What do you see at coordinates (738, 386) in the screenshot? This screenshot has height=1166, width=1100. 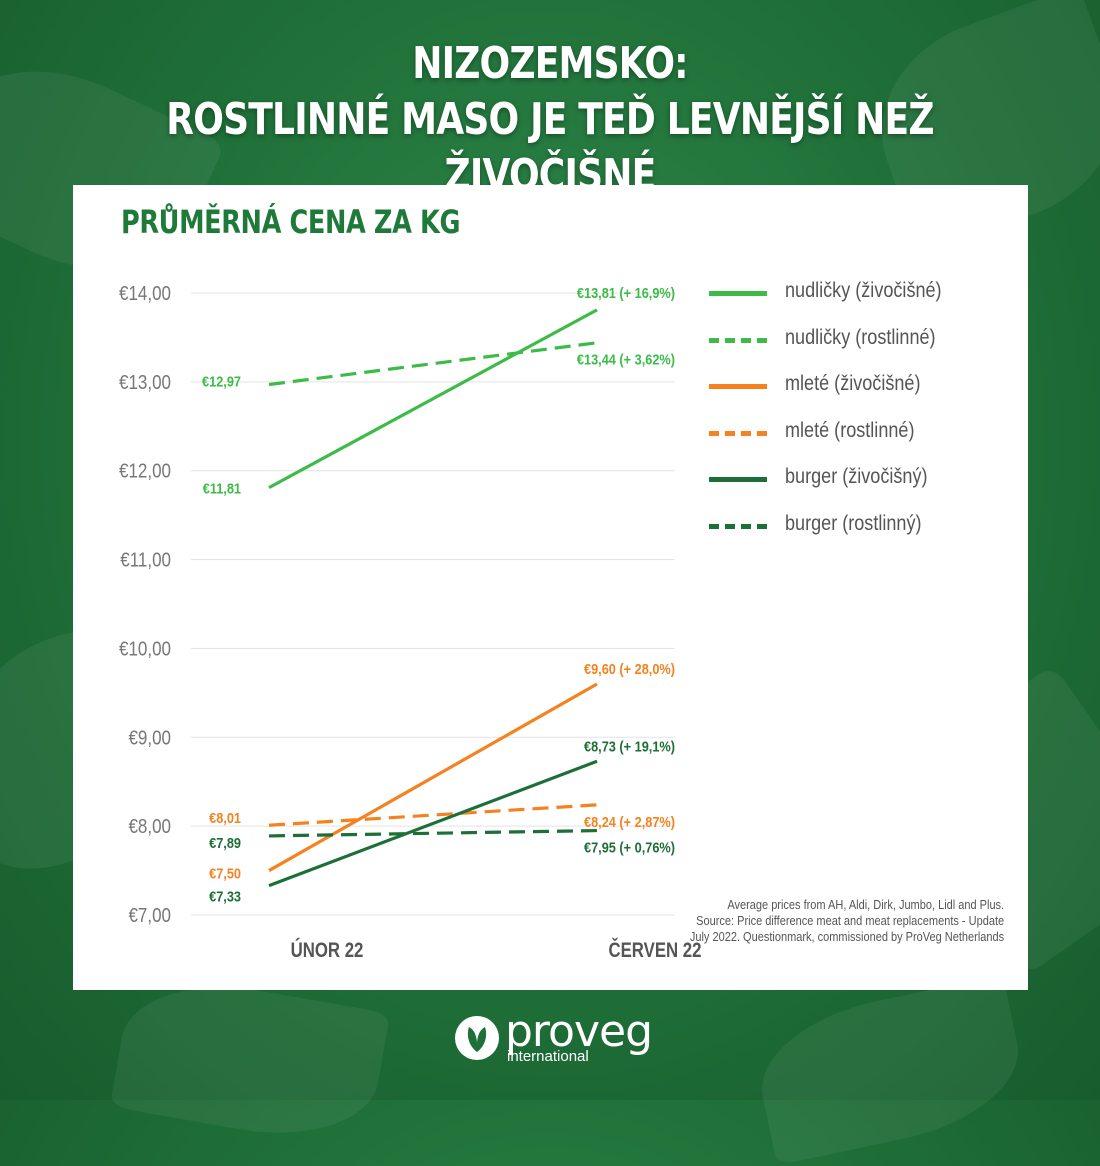 I see `legend-swatch-mlete-zivocisne` at bounding box center [738, 386].